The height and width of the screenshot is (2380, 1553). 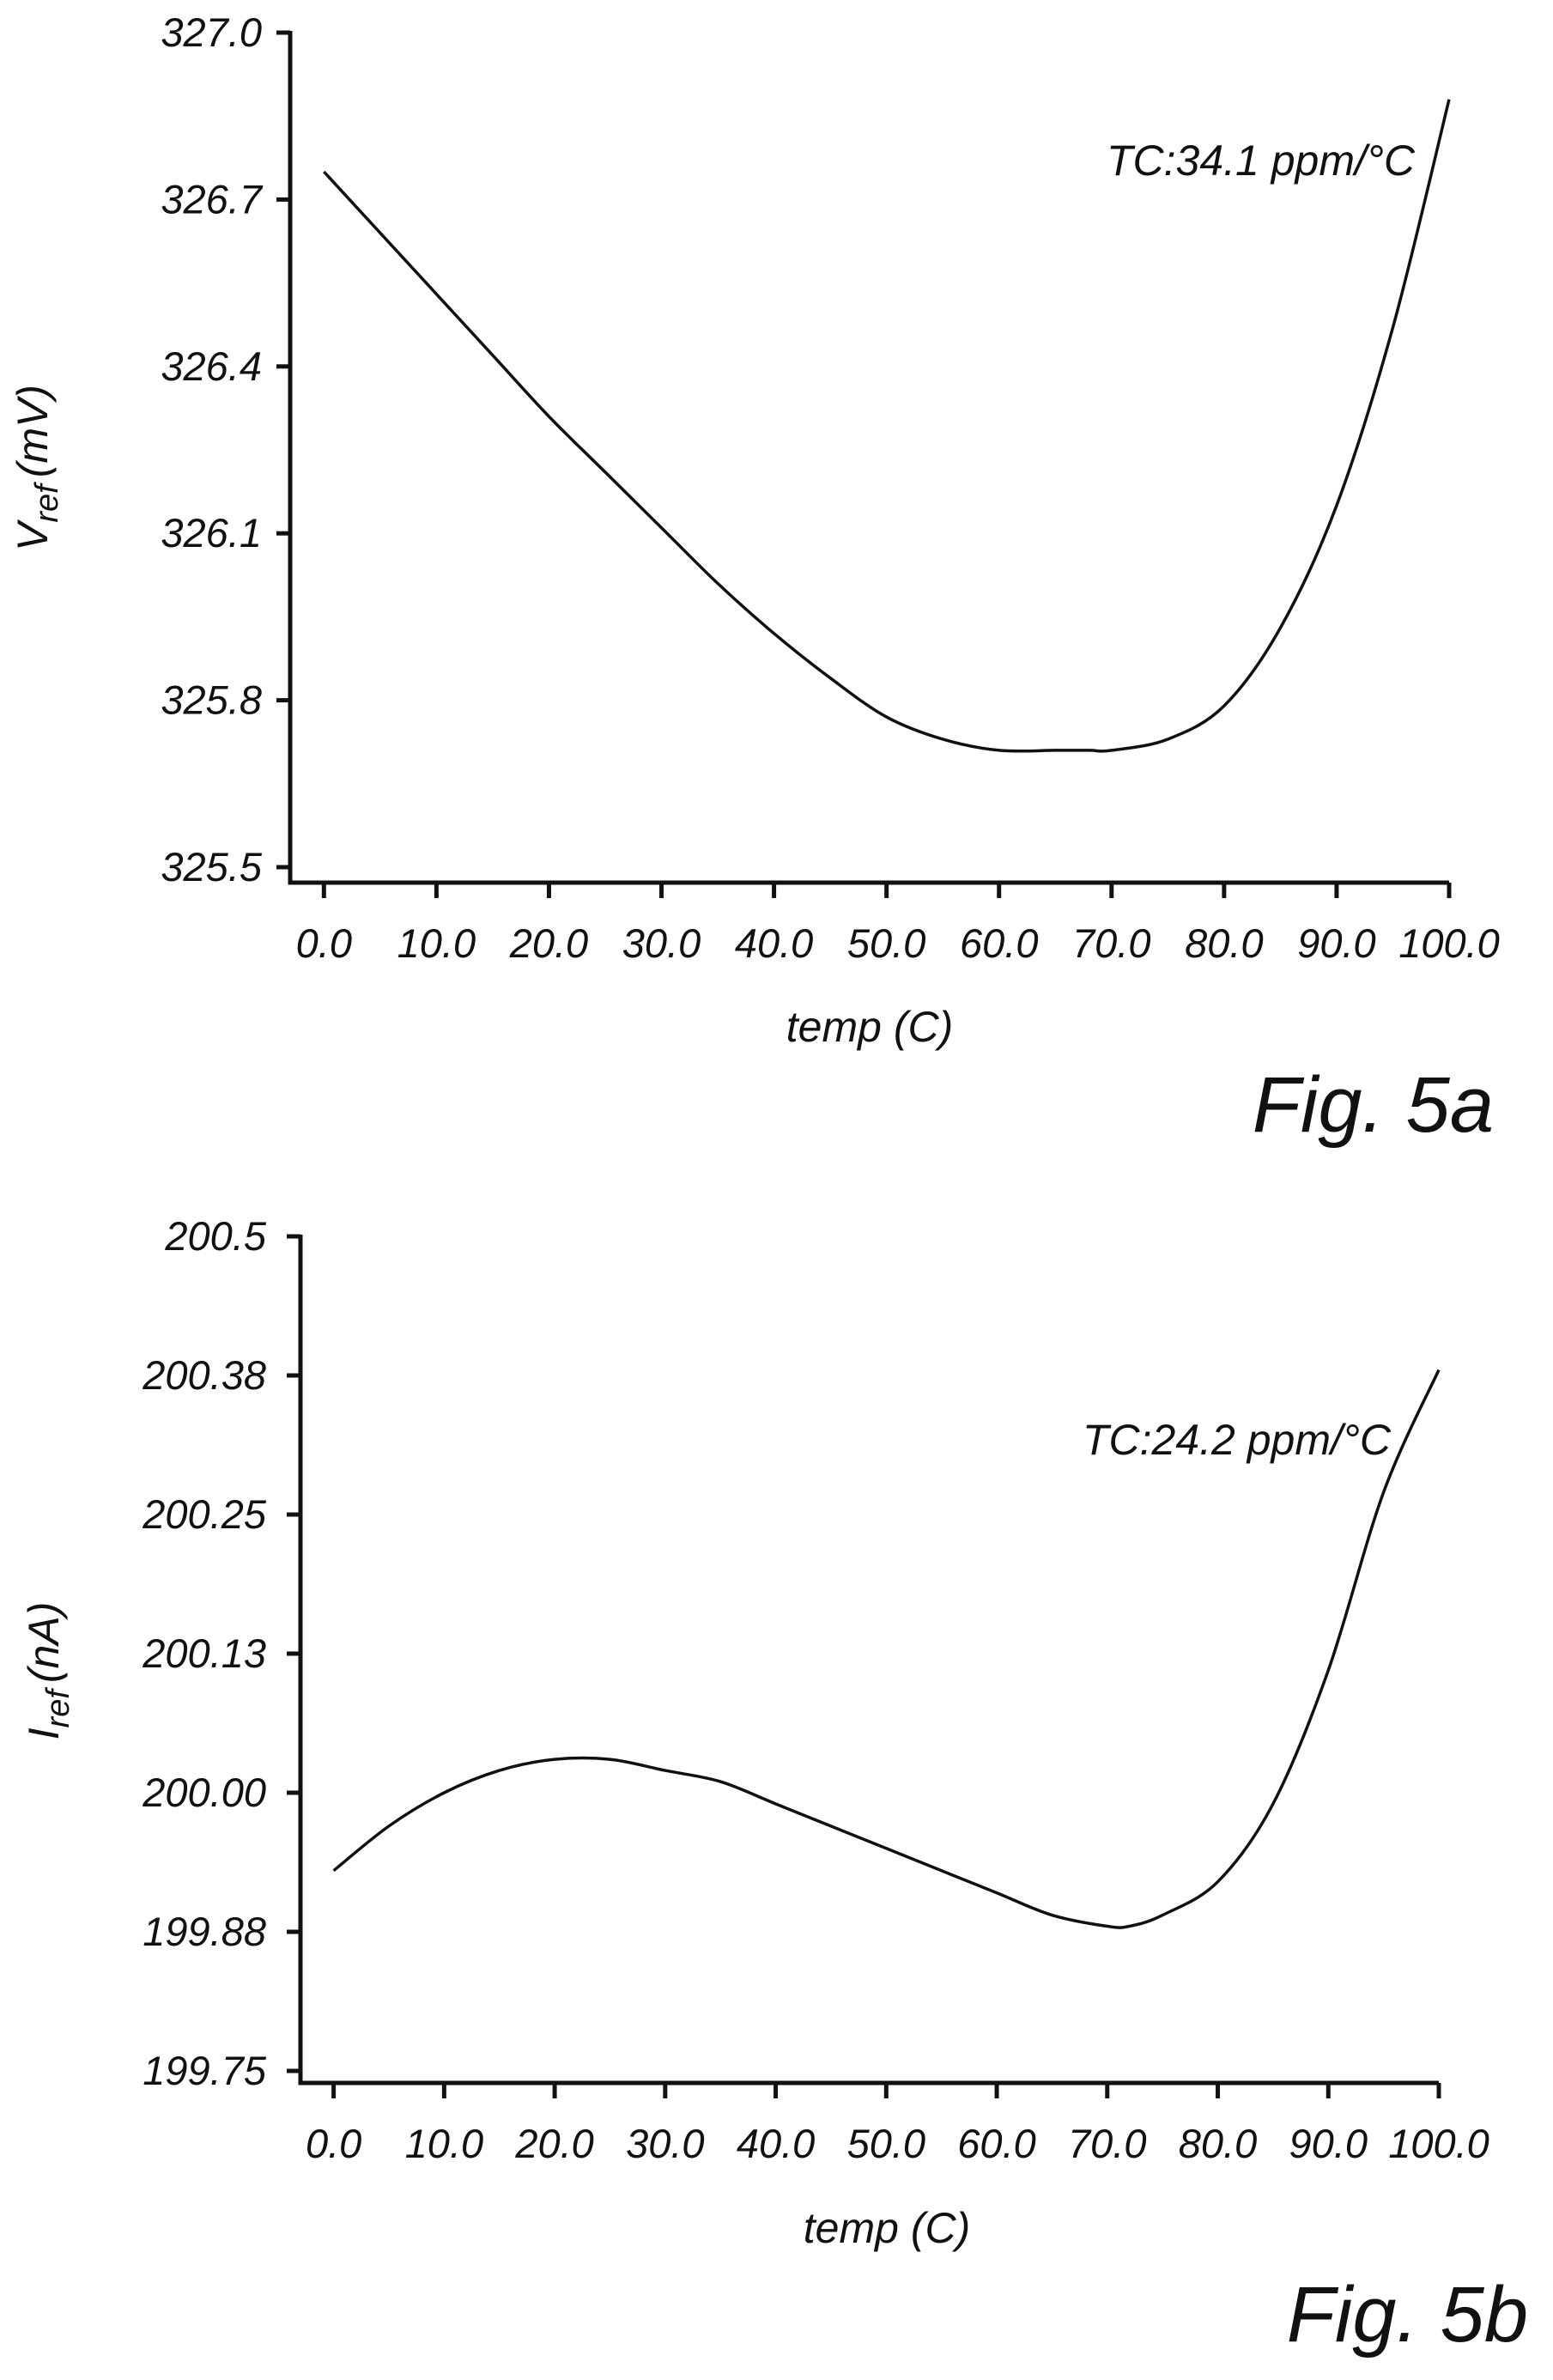 What do you see at coordinates (774, 943) in the screenshot?
I see `vref-xtick-label: 40.0` at bounding box center [774, 943].